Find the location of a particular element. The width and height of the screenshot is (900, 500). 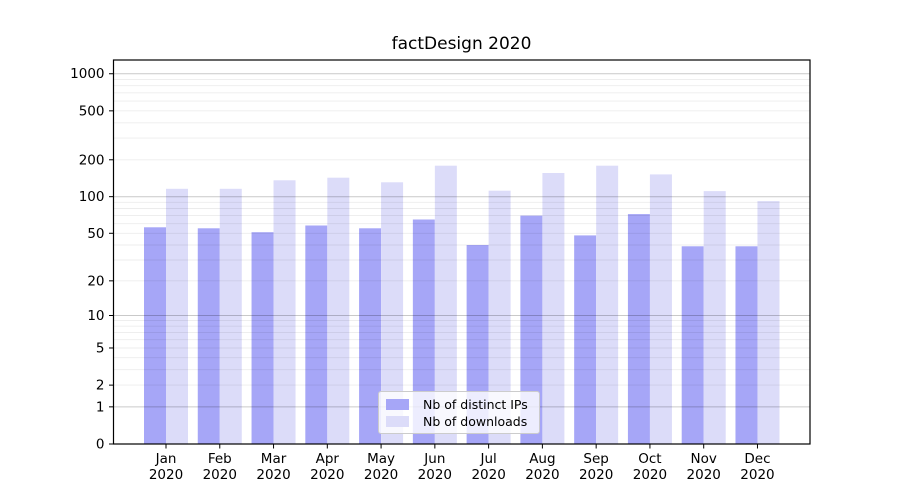

x-tick-label-month: May is located at coordinates (381, 459).